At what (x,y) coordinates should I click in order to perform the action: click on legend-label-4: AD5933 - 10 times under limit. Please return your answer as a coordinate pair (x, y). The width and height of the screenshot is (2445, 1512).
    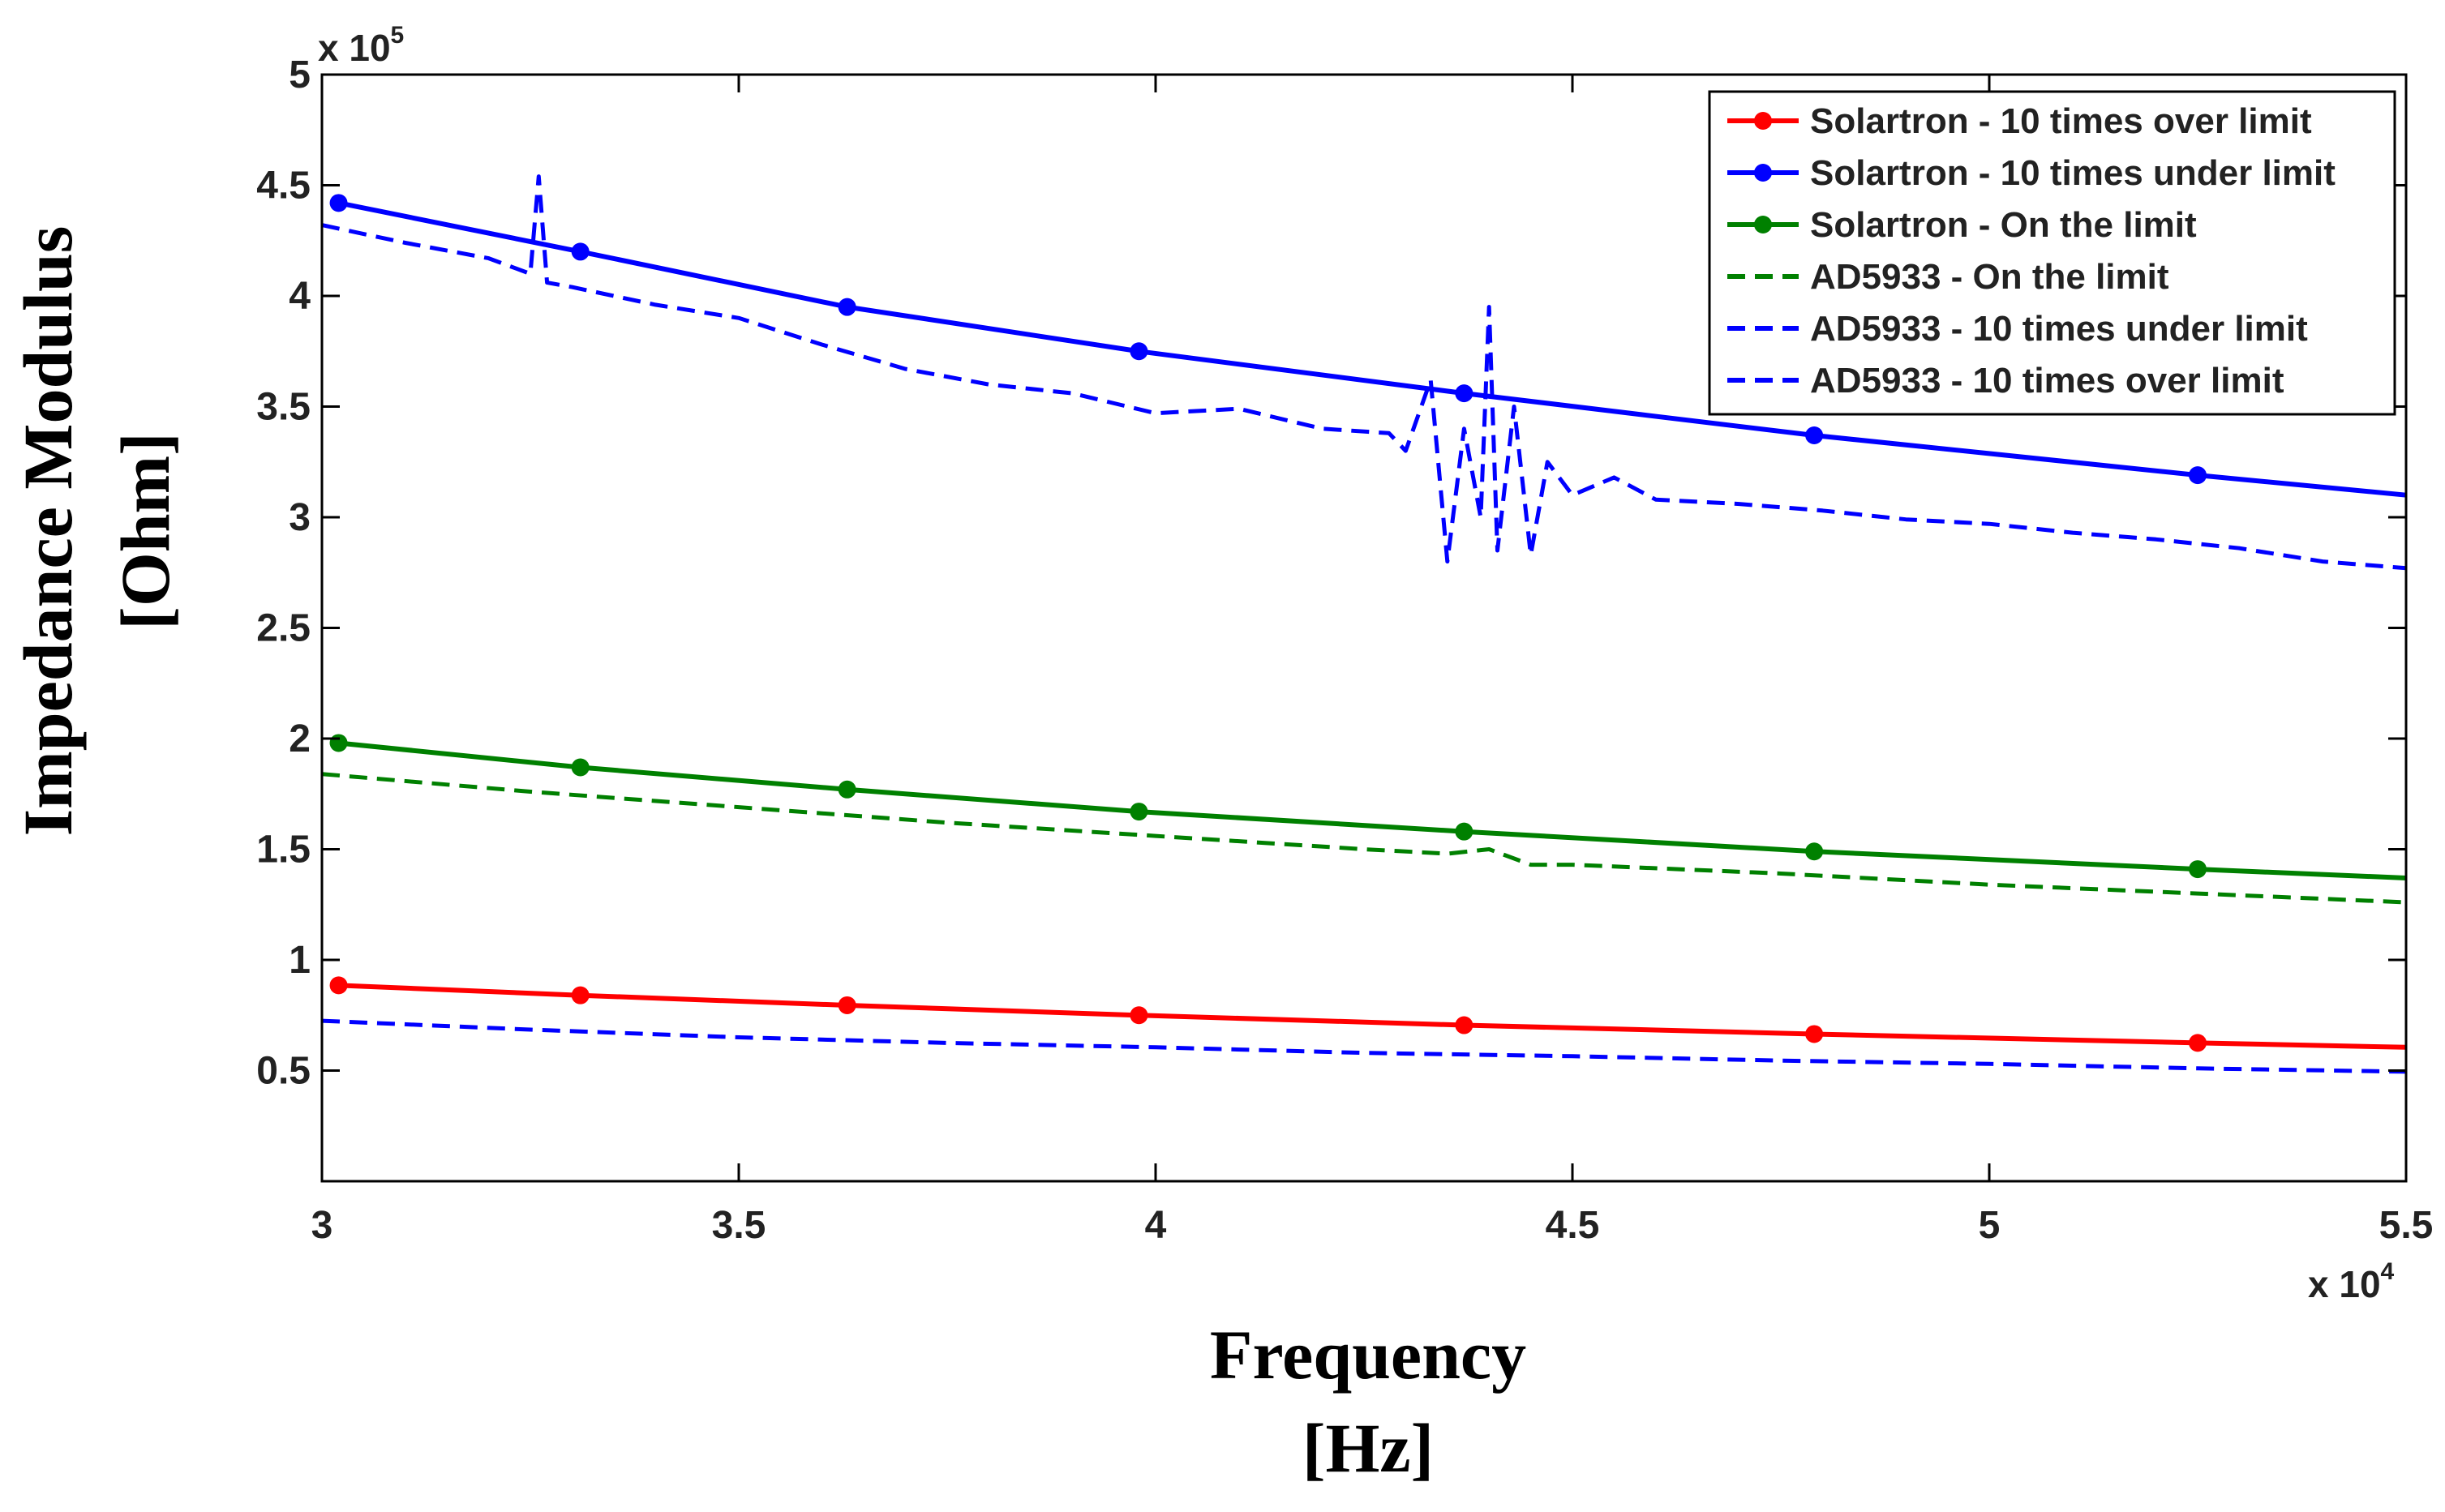
    Looking at the image, I should click on (2059, 329).